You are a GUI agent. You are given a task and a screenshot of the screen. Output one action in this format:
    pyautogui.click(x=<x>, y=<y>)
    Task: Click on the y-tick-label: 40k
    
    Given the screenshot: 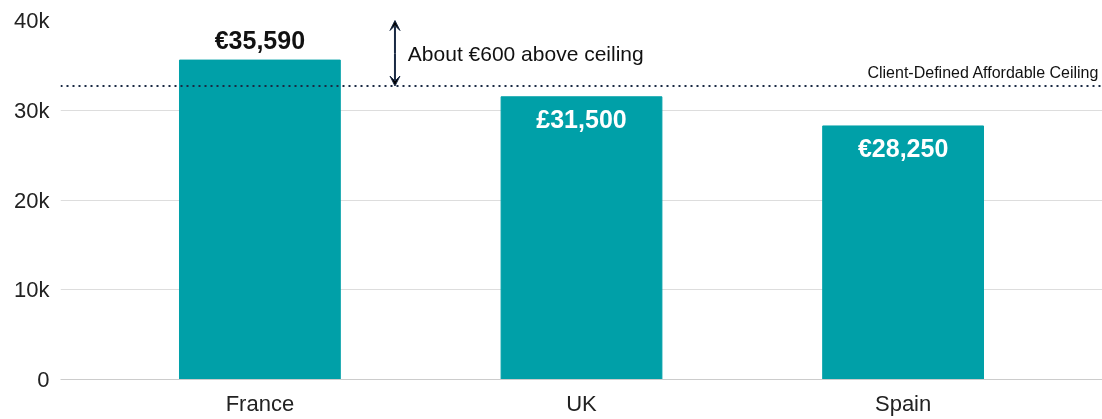 What is the action you would take?
    pyautogui.click(x=32, y=20)
    